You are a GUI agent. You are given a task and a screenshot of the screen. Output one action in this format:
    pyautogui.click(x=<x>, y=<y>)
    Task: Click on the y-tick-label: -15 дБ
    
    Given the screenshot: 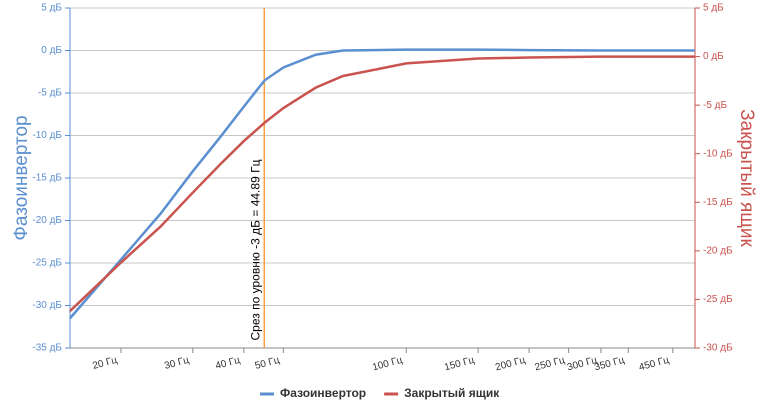 What is the action you would take?
    pyautogui.click(x=47, y=178)
    